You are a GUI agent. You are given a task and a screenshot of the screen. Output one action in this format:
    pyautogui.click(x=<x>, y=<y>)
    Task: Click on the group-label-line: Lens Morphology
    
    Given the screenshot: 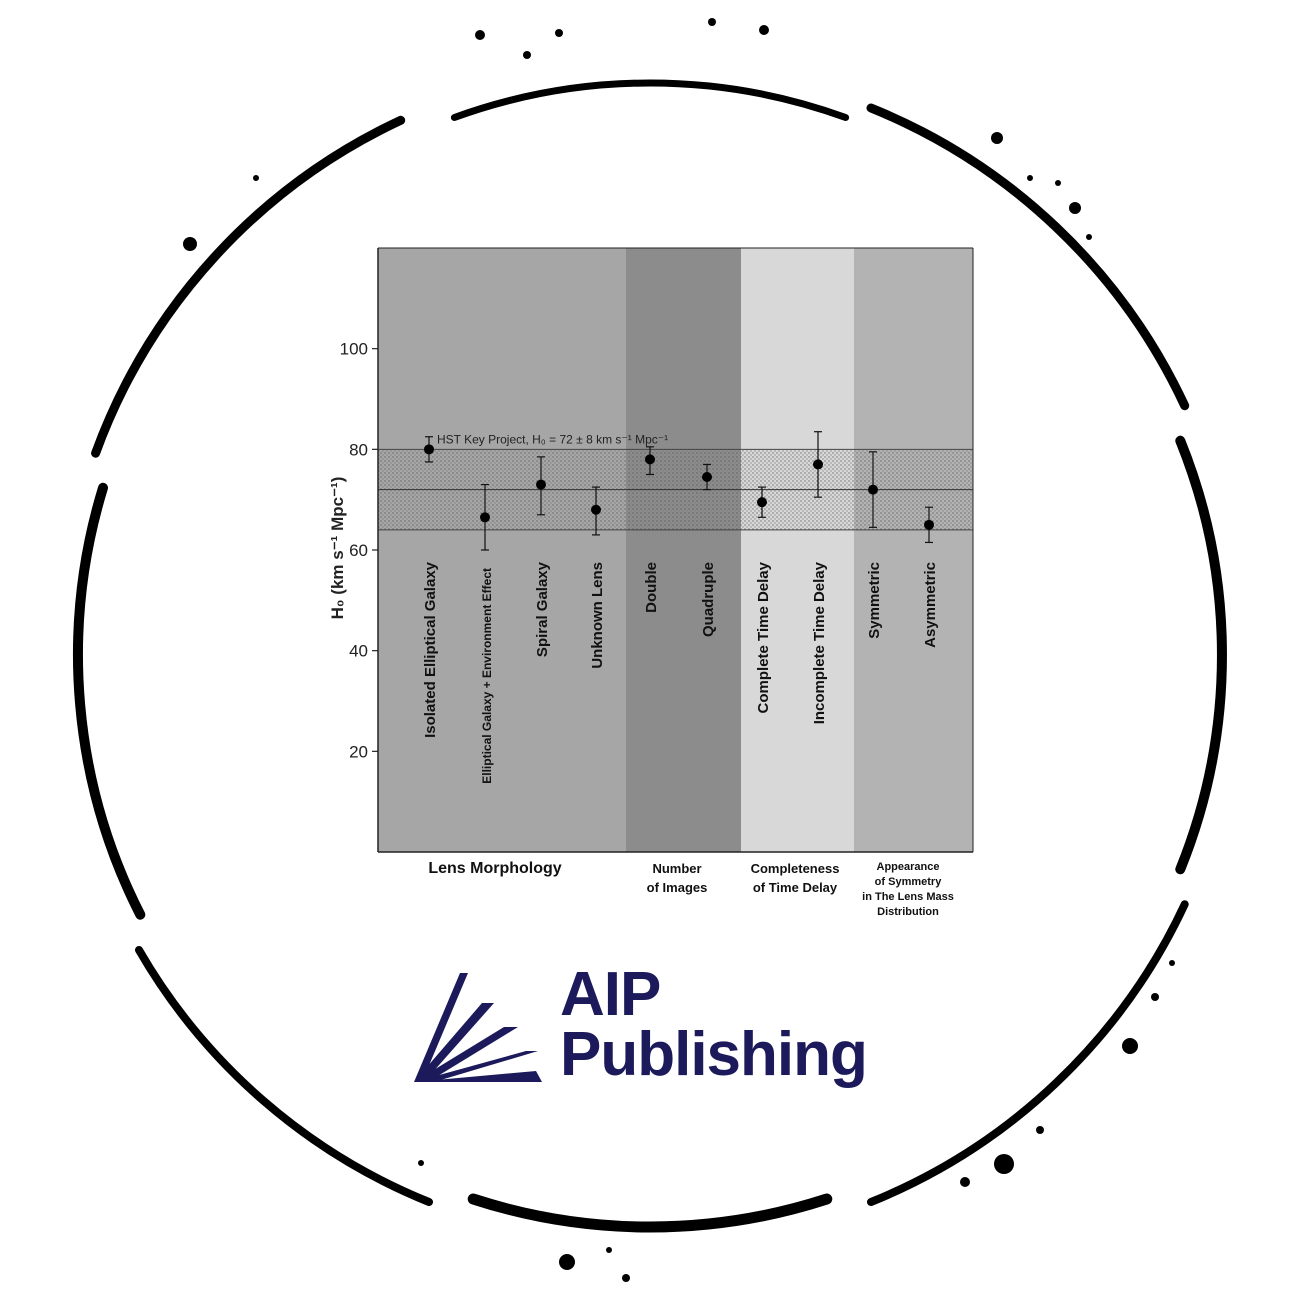 What is the action you would take?
    pyautogui.click(x=494, y=868)
    